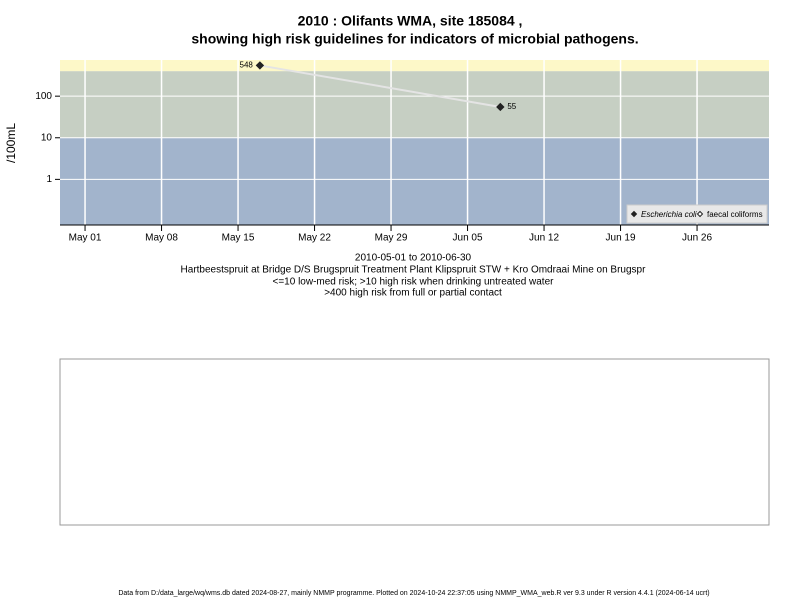 This screenshot has height=600, width=800. I want to click on x-tick-label: May 22, so click(314, 238).